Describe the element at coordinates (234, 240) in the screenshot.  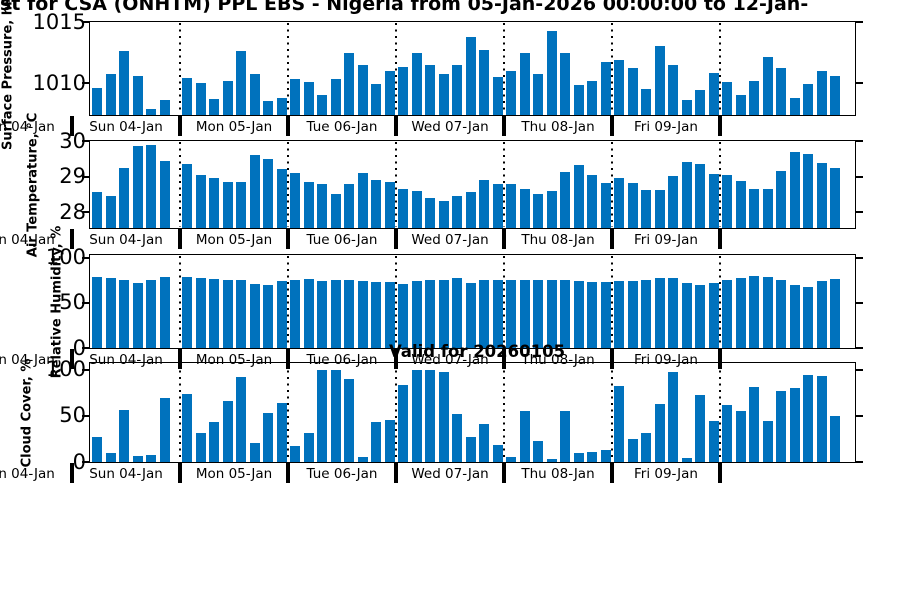
I see `x-tick-label: Mon 05-Jan` at that location.